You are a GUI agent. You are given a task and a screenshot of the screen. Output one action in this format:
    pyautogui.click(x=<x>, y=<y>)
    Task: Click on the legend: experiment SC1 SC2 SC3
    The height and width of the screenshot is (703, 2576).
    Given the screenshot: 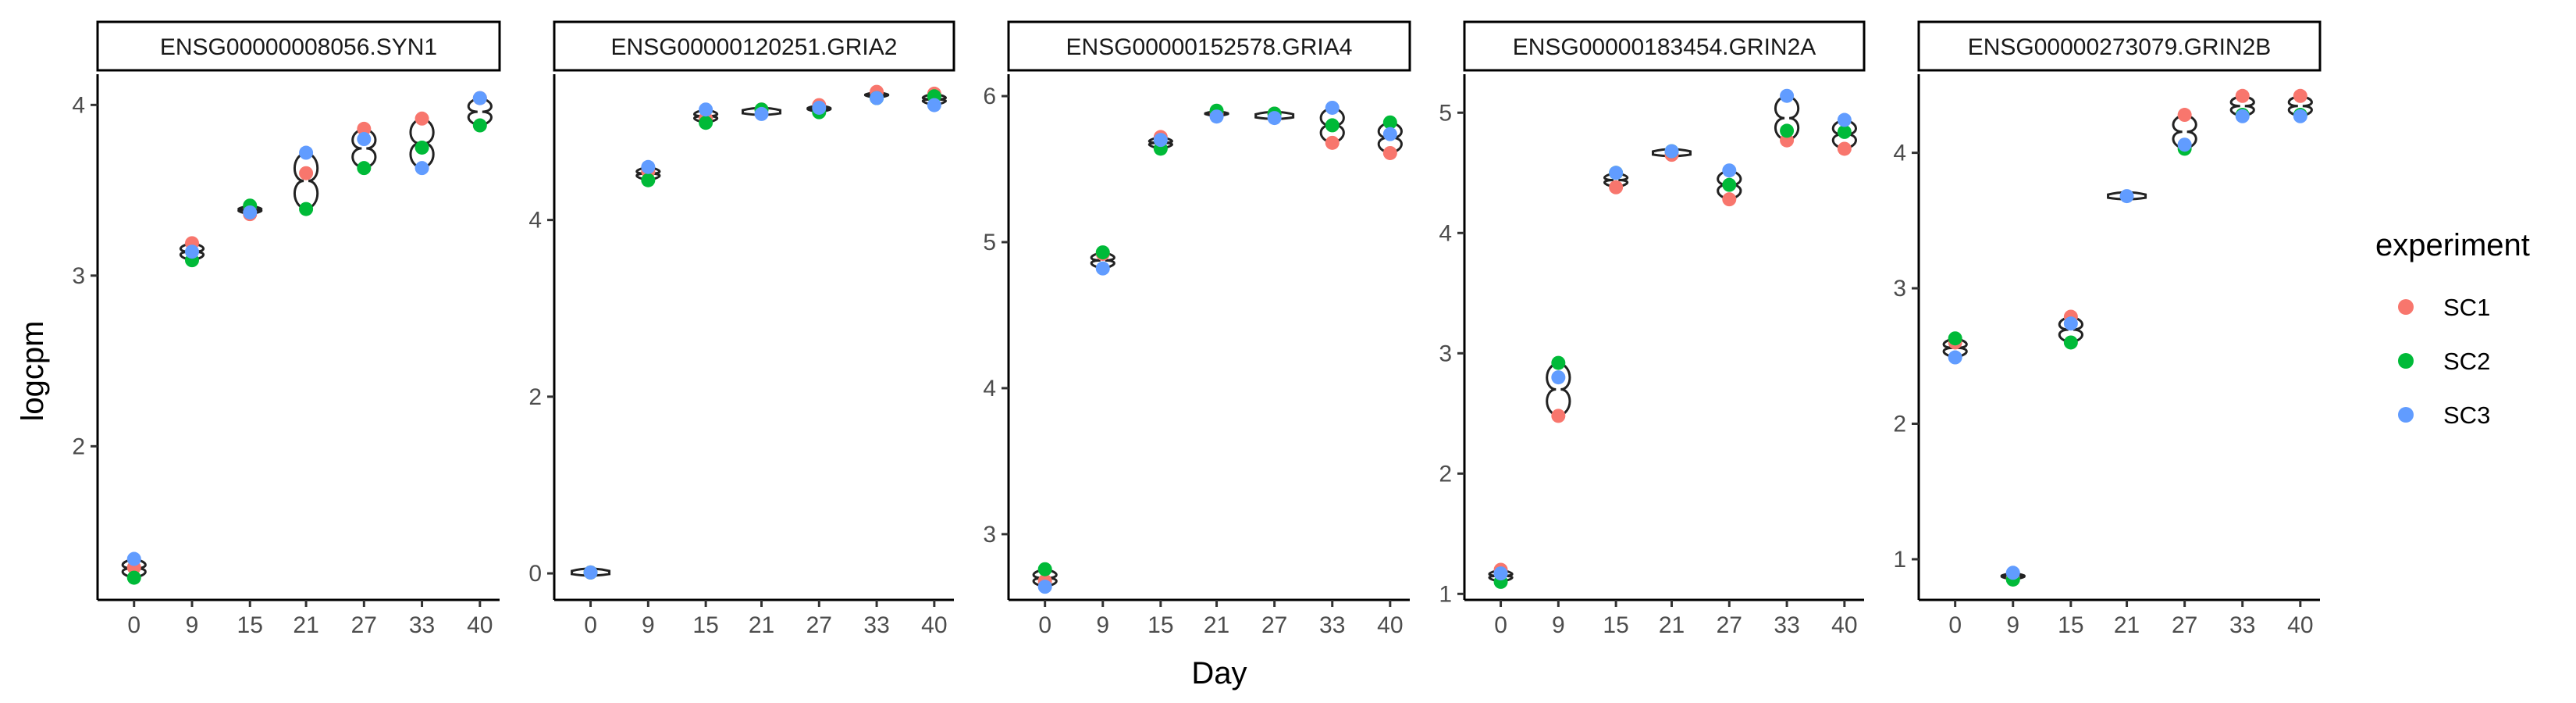 What is the action you would take?
    pyautogui.click(x=2452, y=328)
    